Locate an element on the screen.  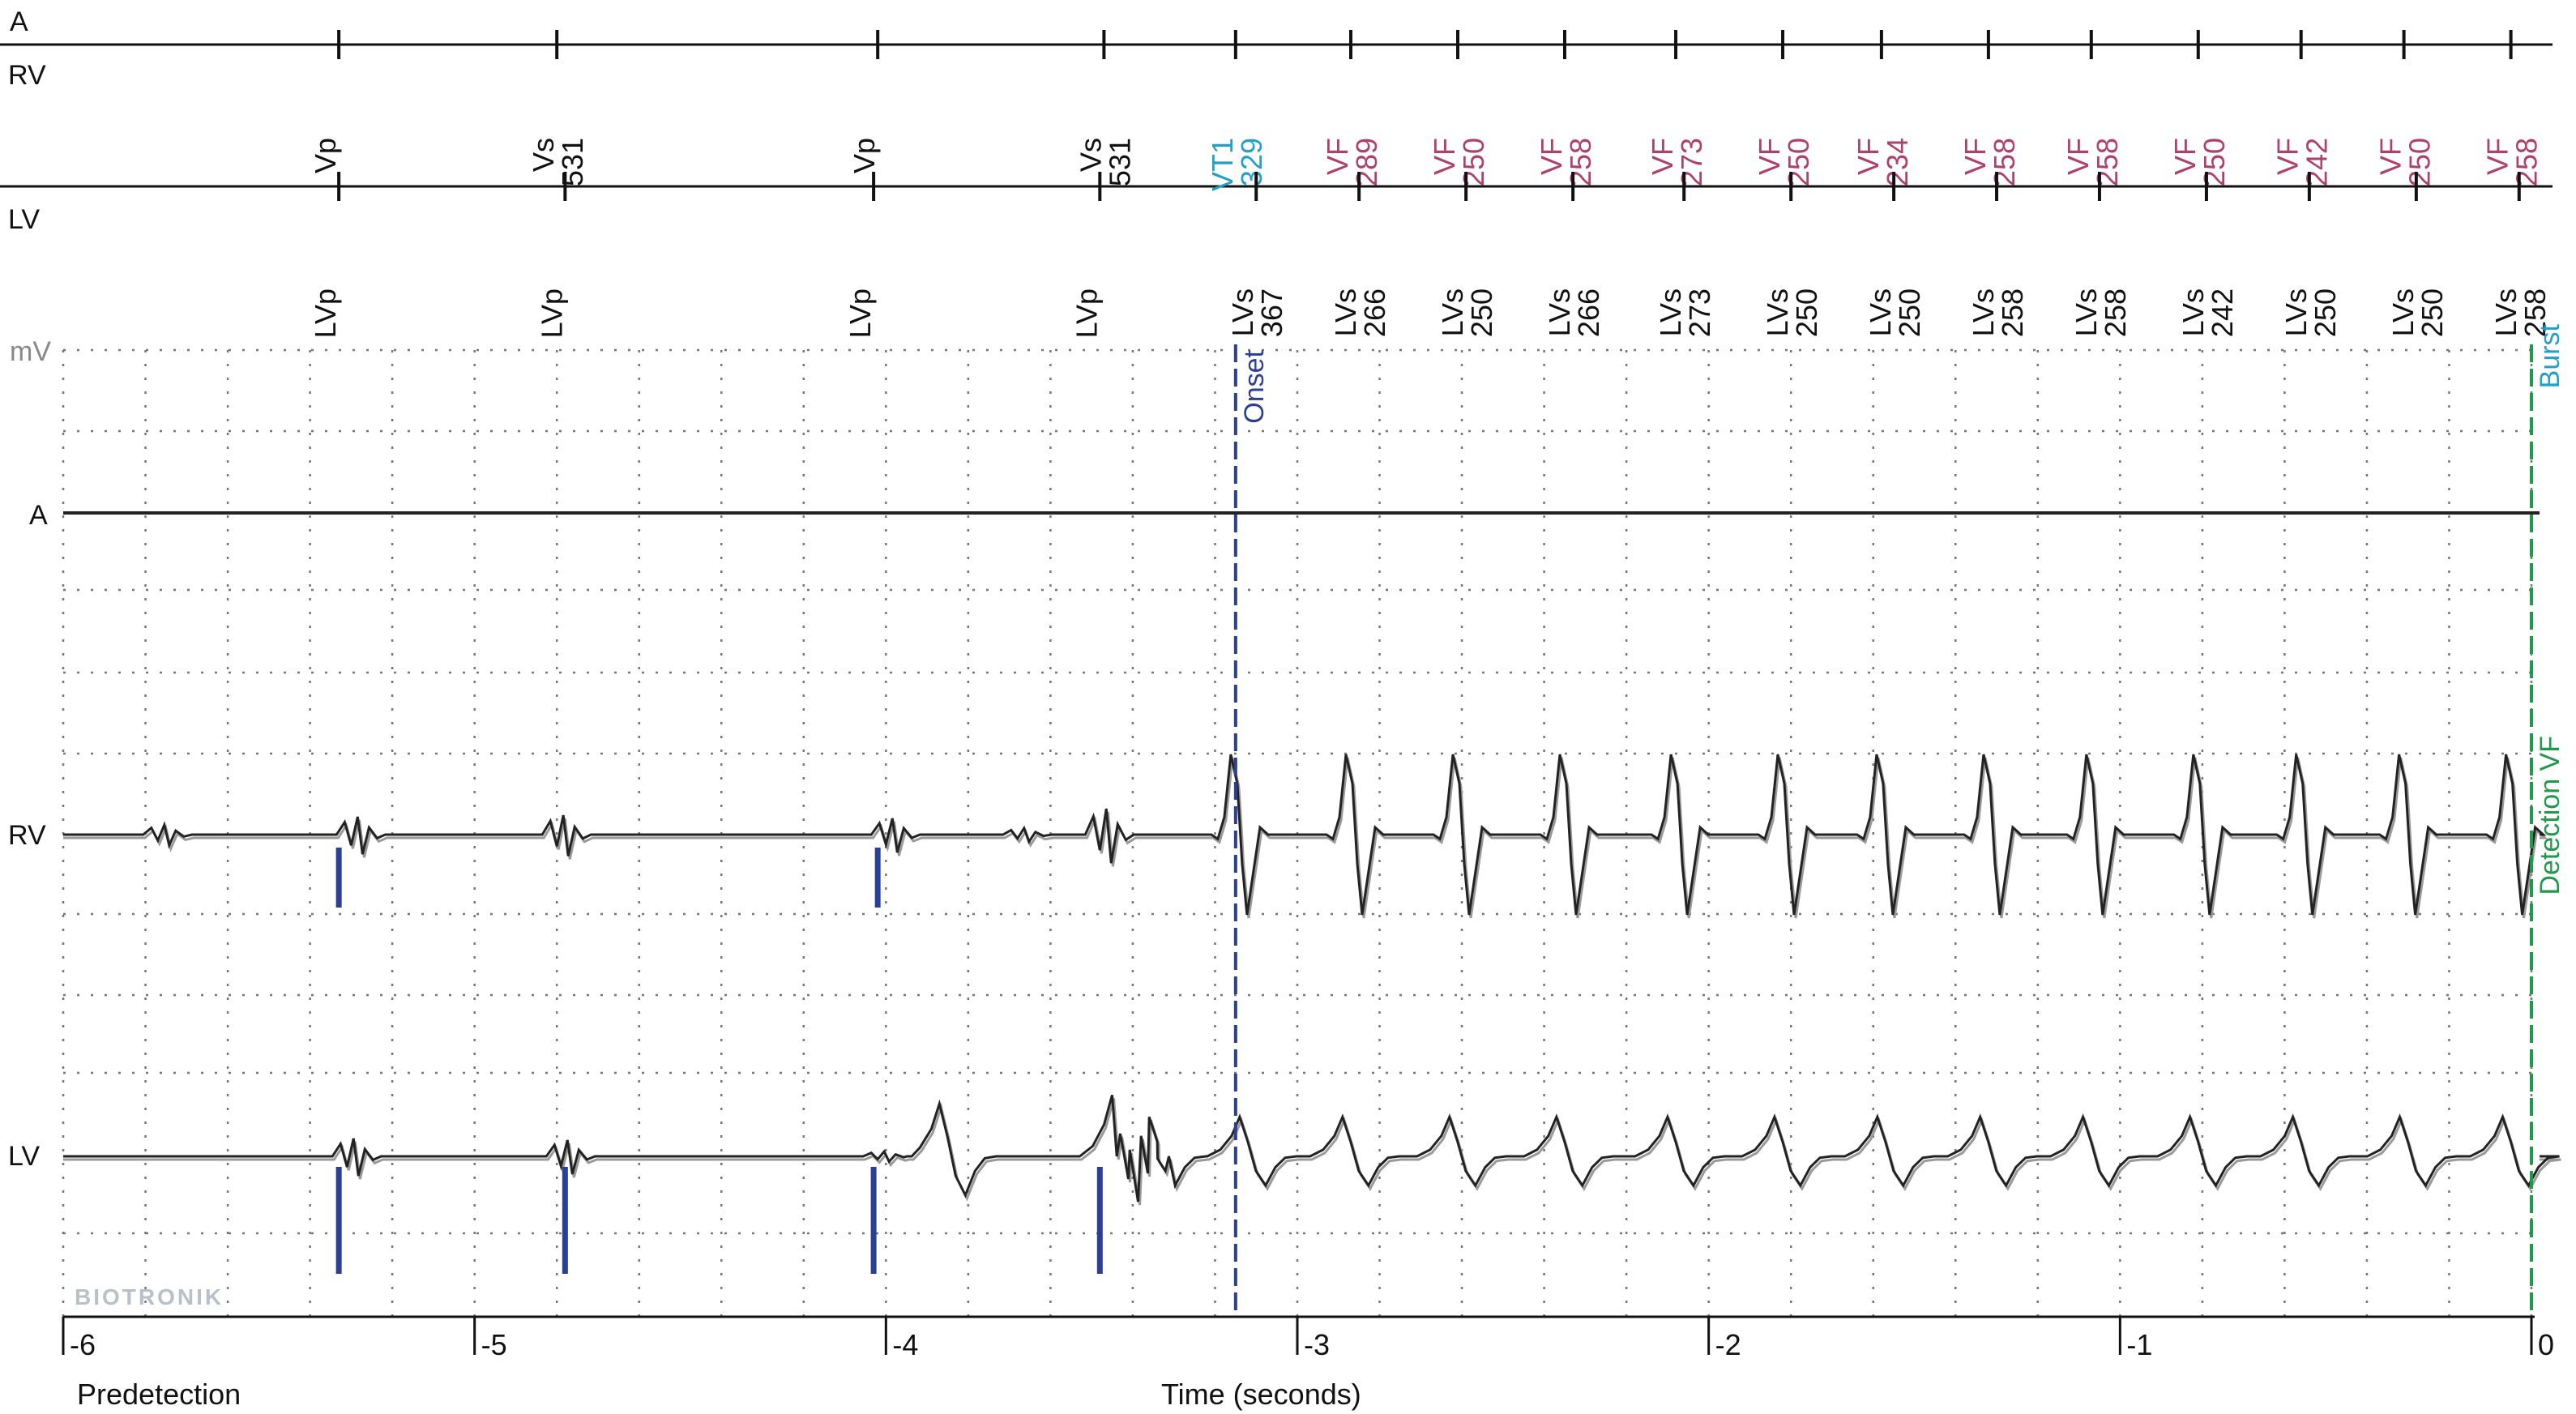
marker-channel-lv-label: LV is located at coordinates (24, 219).